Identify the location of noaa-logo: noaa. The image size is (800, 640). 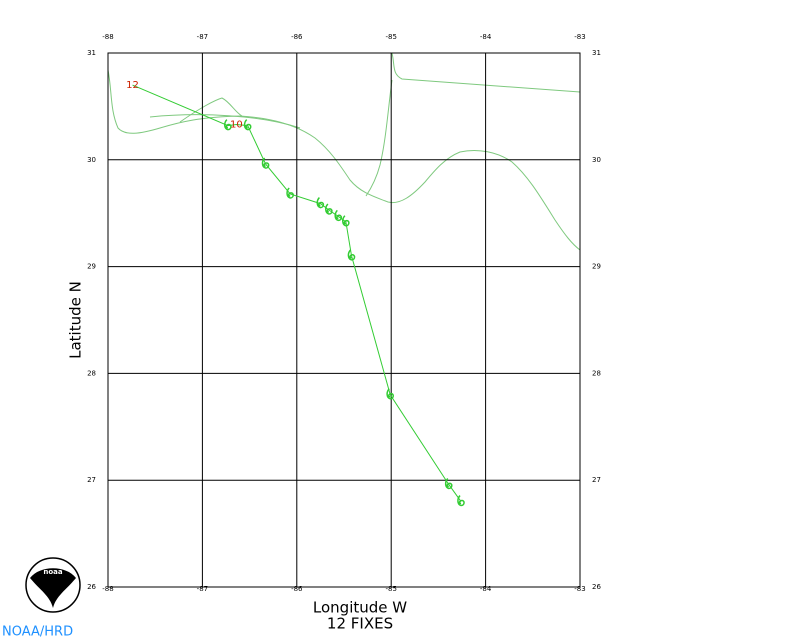
(53, 585).